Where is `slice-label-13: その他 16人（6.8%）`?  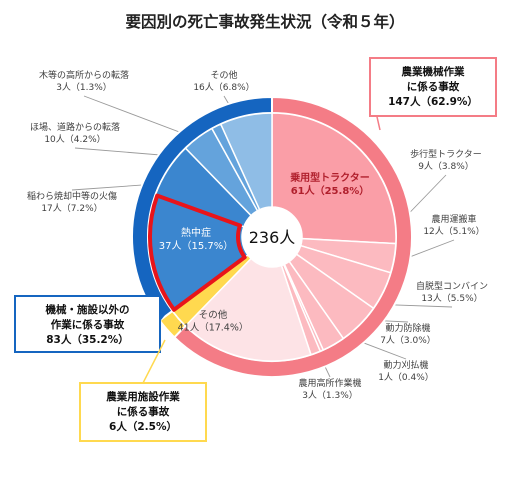
slice-label-13: その他 16人（6.8%） is located at coordinates (223, 81).